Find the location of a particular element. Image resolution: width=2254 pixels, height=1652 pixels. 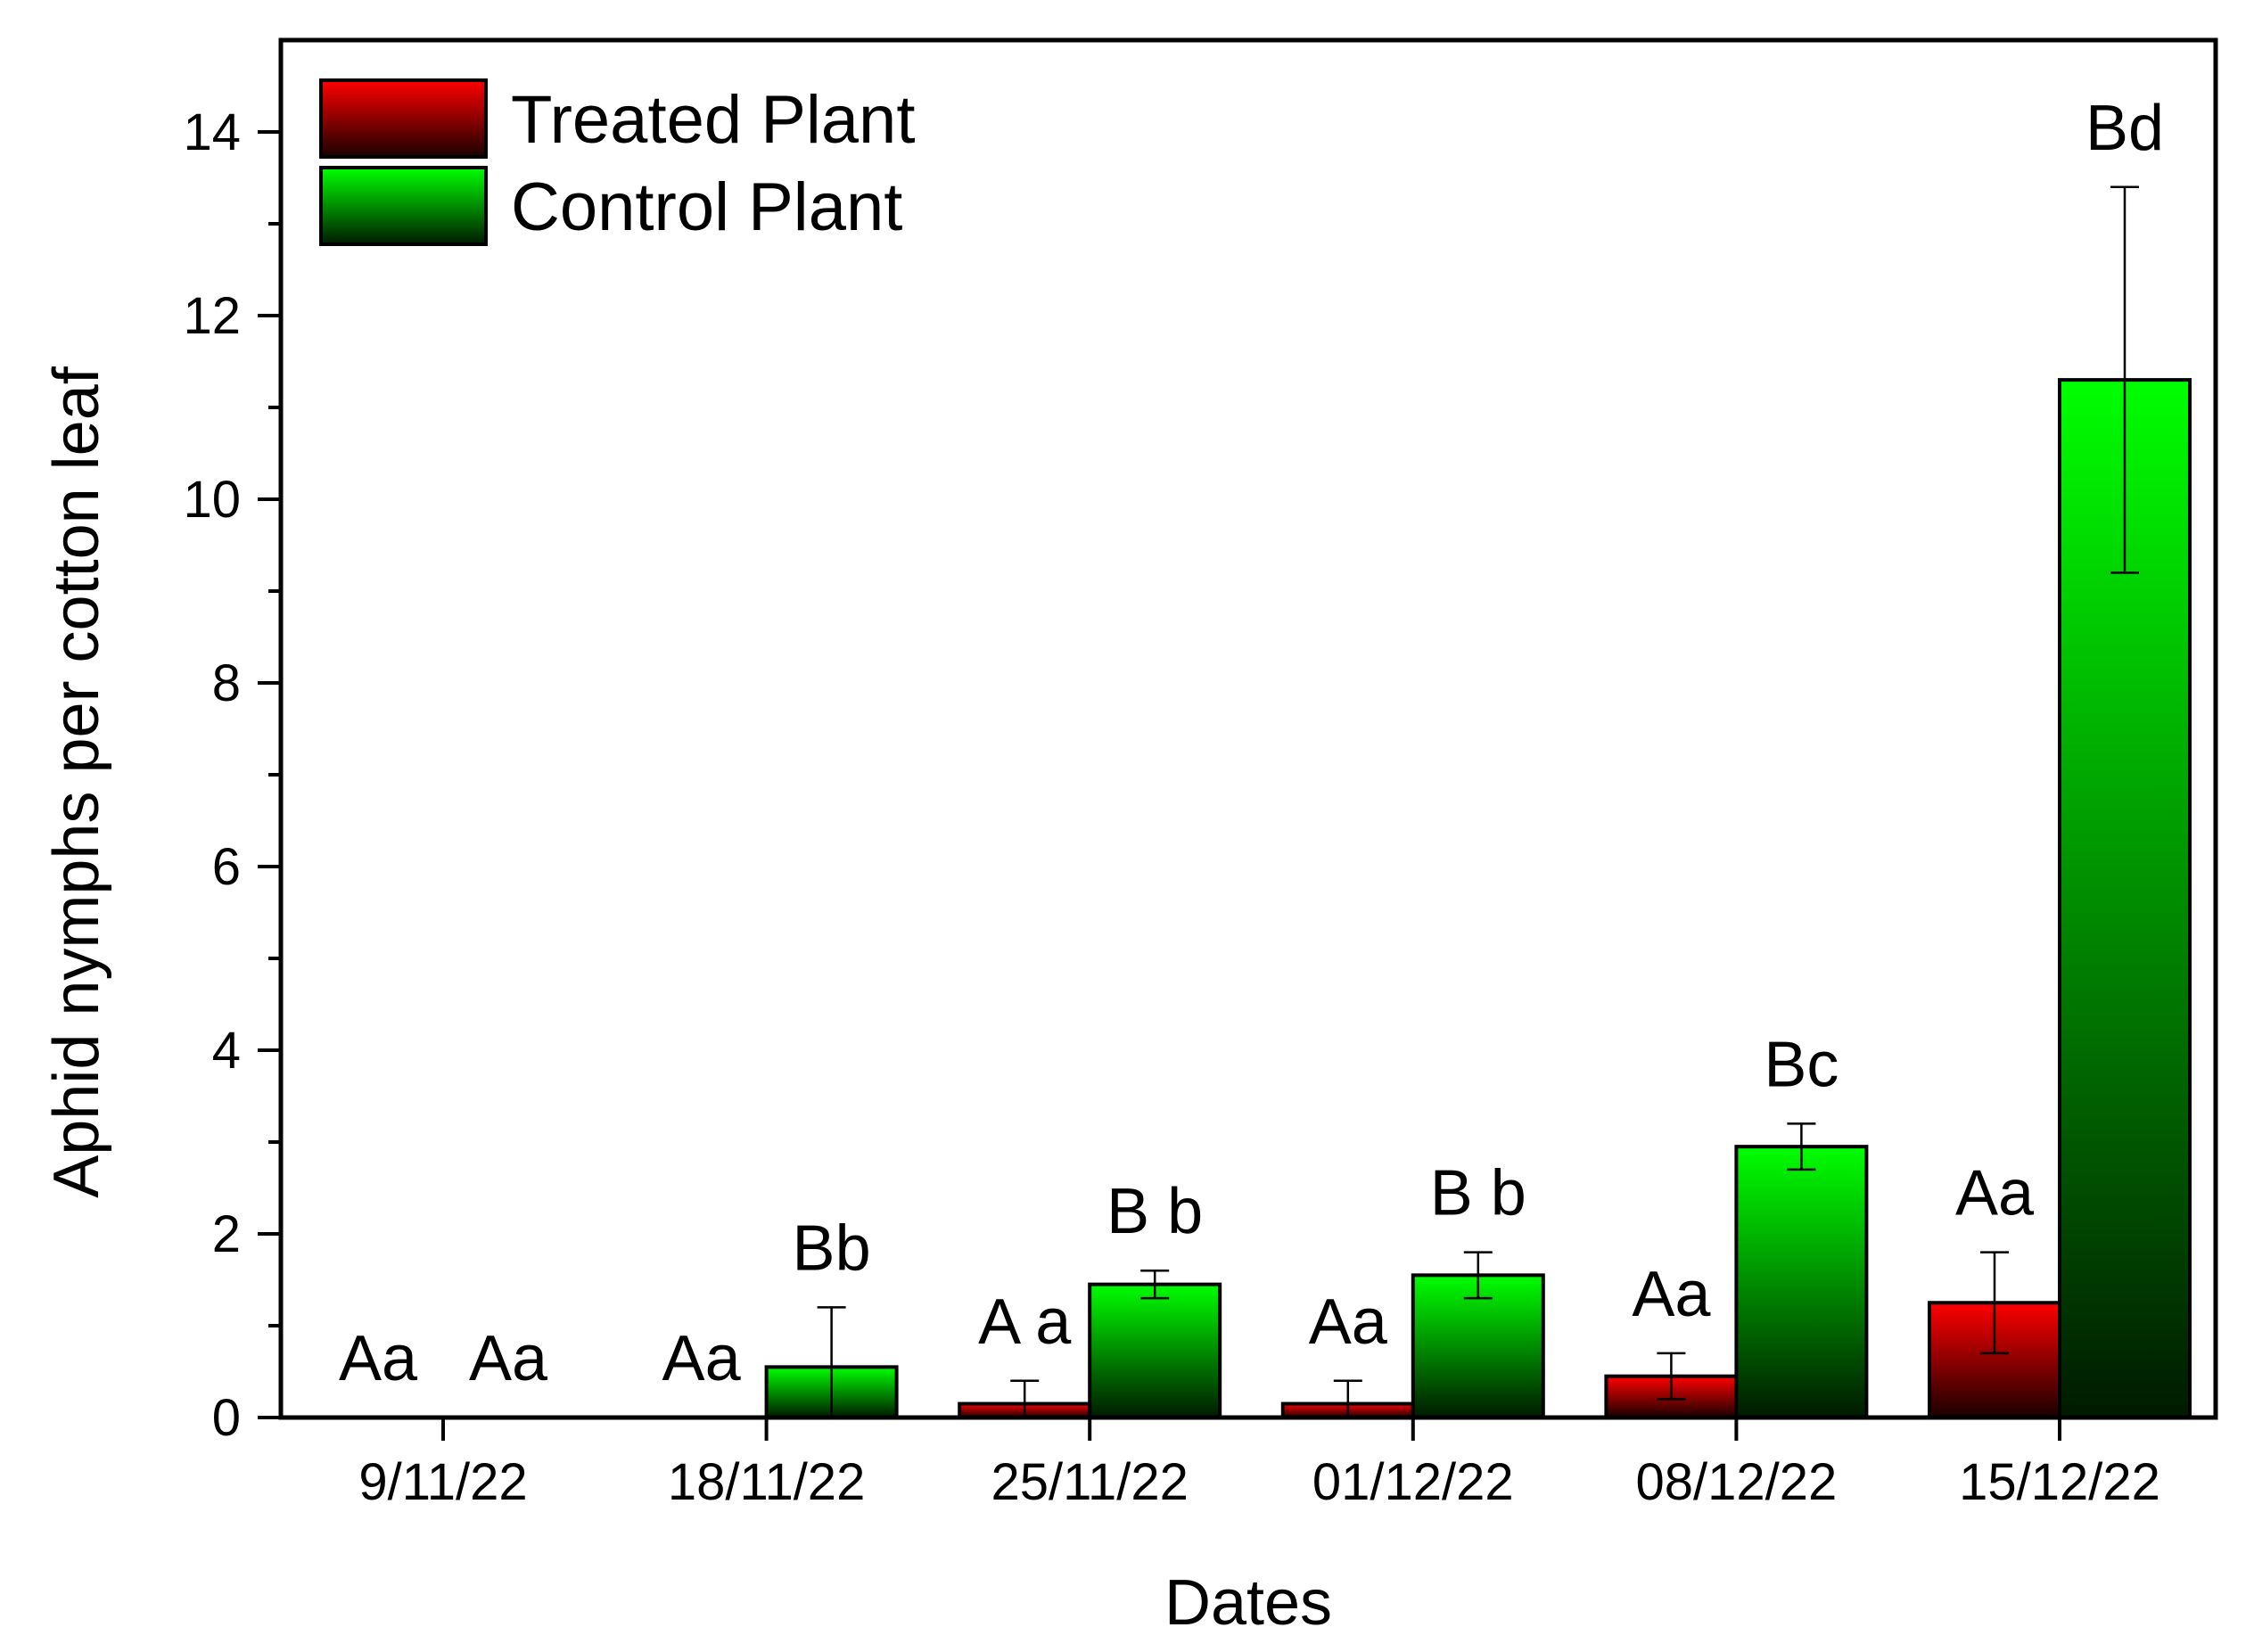

significance-label-control-4: Bc is located at coordinates (1801, 1064).